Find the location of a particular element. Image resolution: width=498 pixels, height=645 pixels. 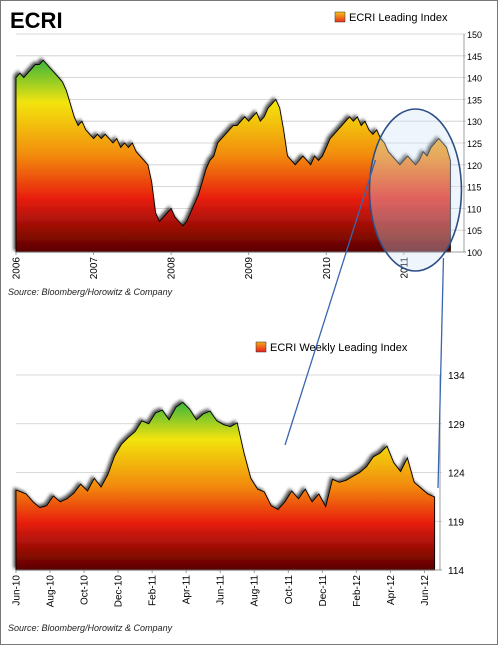

x-tick-label: Jun-12 is located at coordinates (425, 590).